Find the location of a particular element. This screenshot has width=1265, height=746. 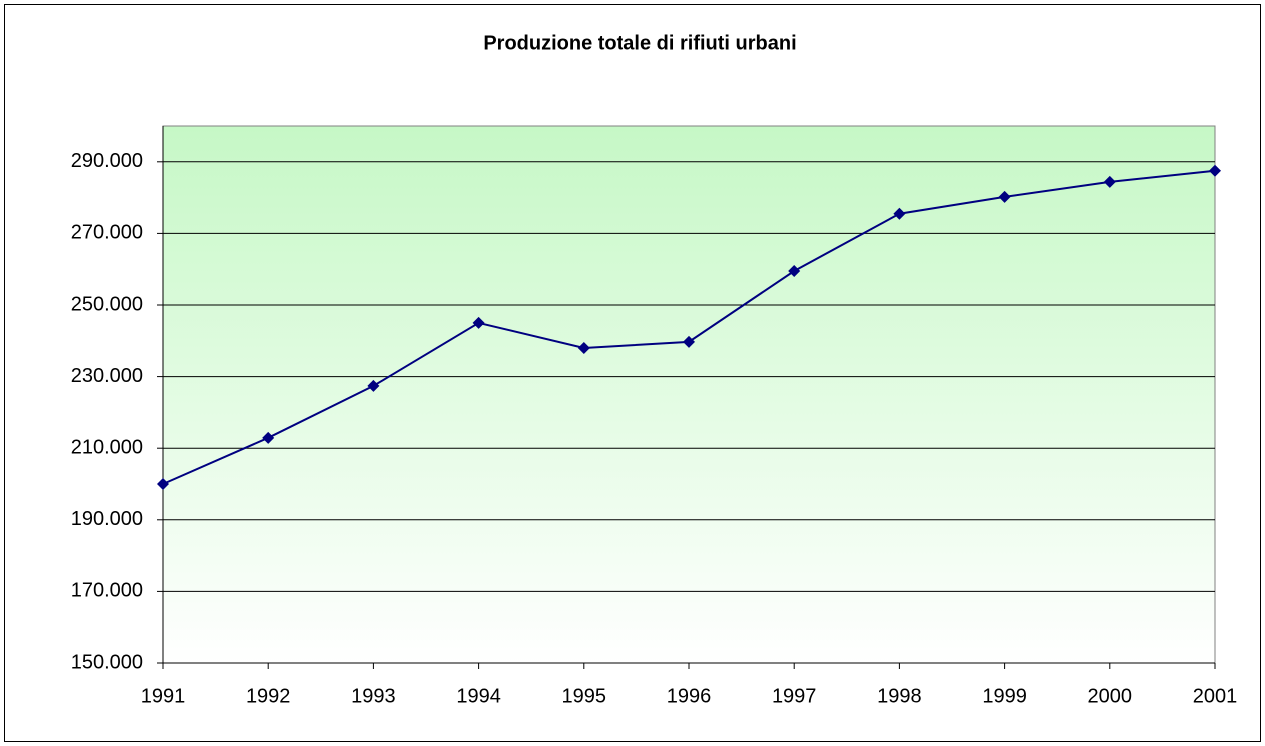

y-tick-label: 270.000 is located at coordinates (107, 233).